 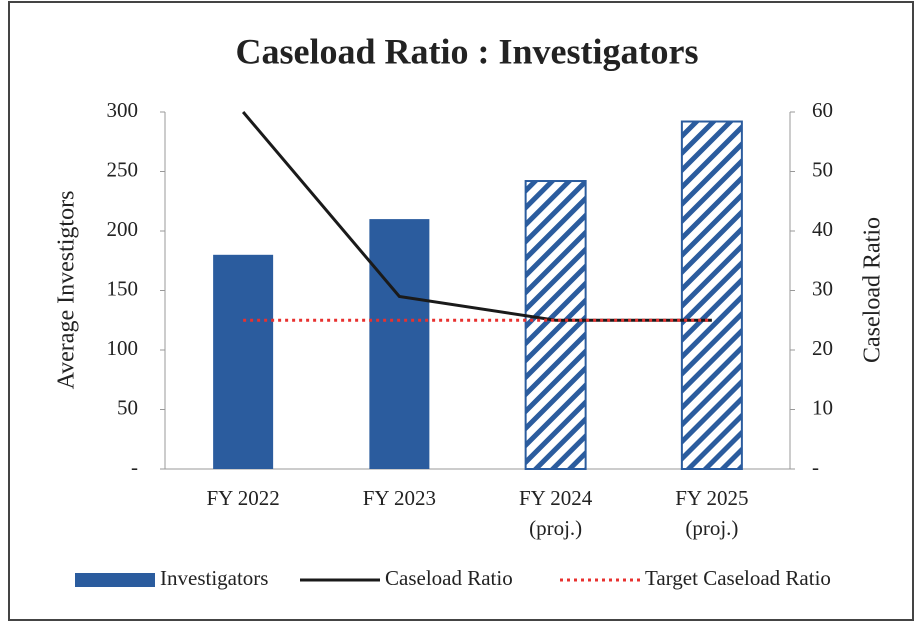 What do you see at coordinates (127, 407) in the screenshot?
I see `y-tick-label: 50` at bounding box center [127, 407].